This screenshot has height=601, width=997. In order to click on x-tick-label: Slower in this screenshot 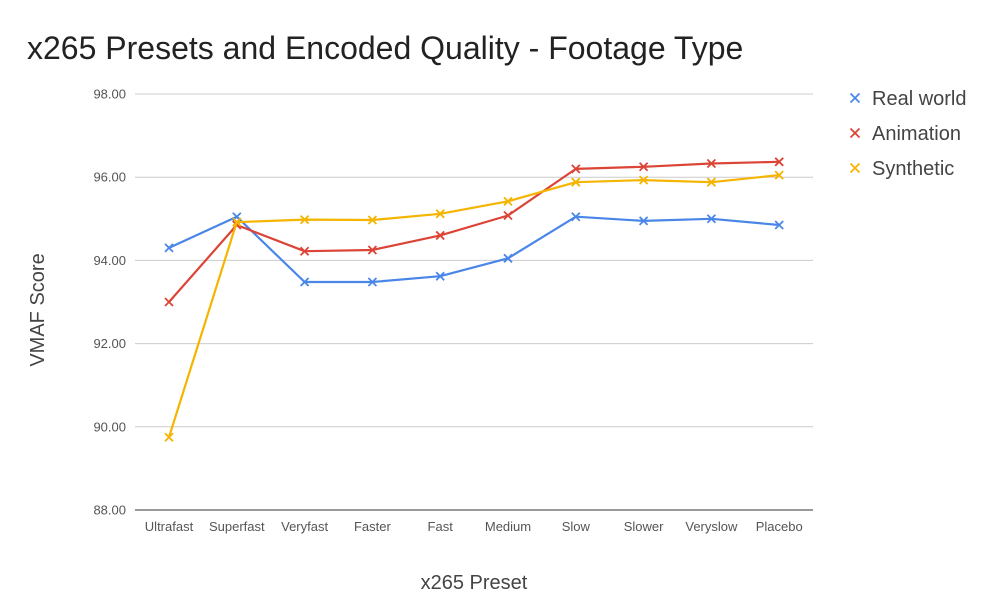, I will do `click(644, 526)`.